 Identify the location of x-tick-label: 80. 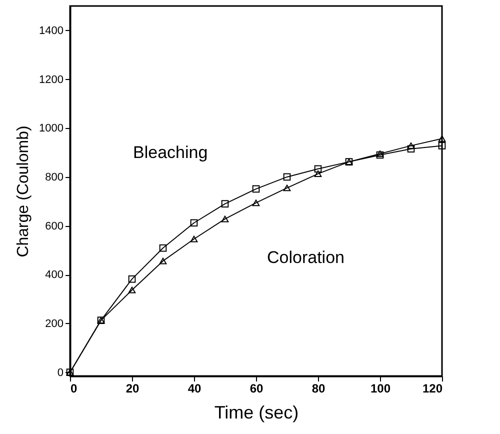
(319, 389).